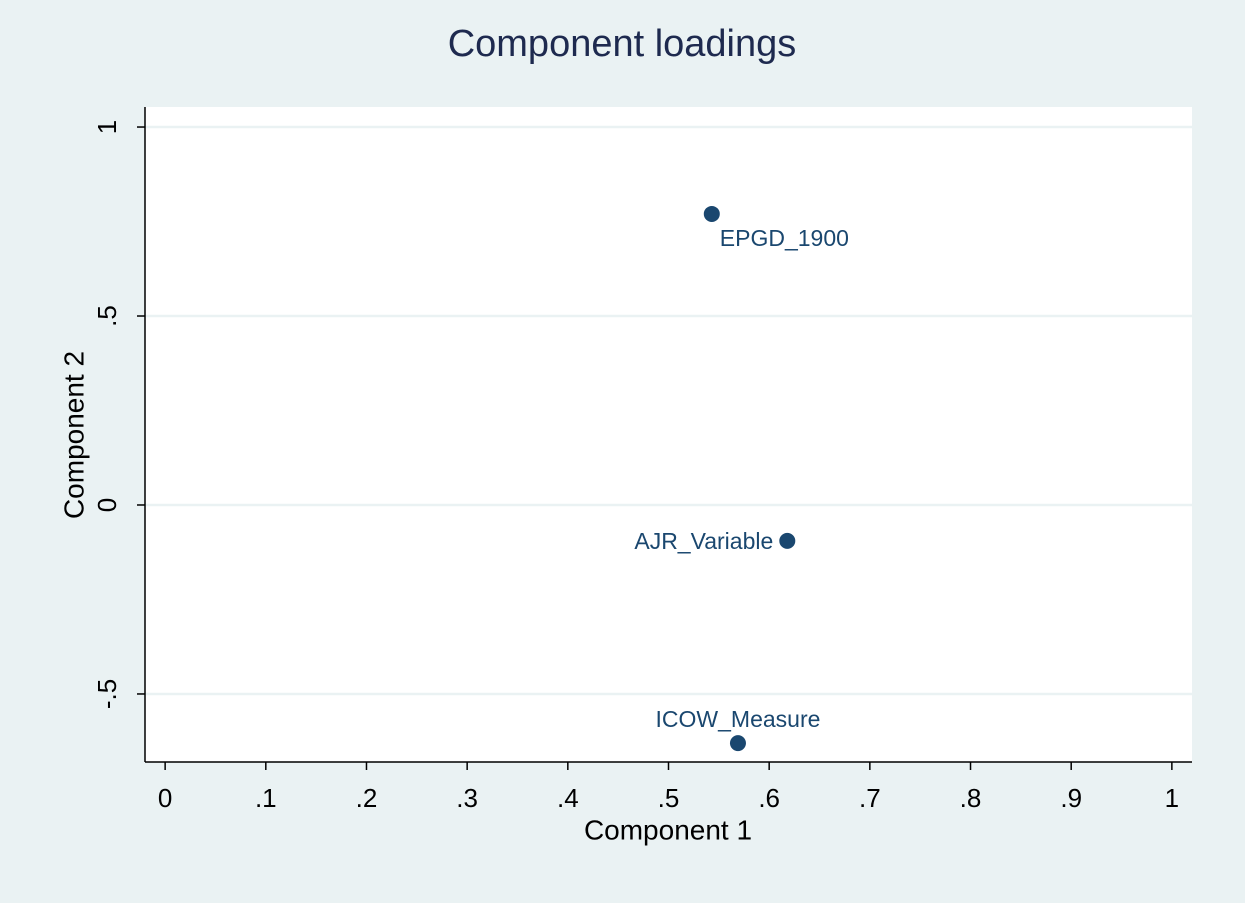  Describe the element at coordinates (668, 829) in the screenshot. I see `x-axis-title: Component 1` at that location.